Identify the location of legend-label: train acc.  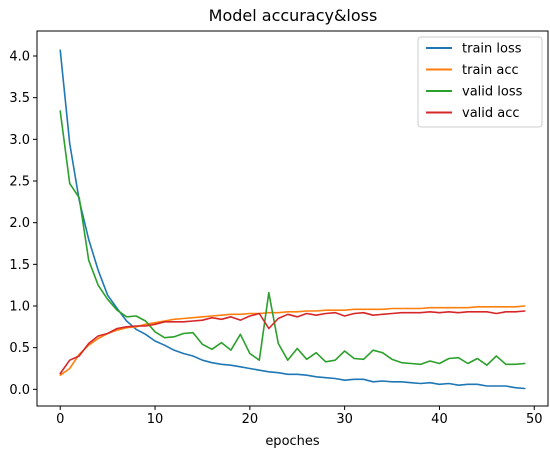
(490, 70).